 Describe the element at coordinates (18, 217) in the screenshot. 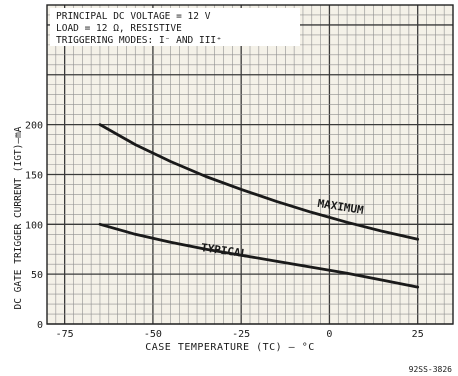

I see `y-axis-label: DC GATE TRIGGER CURRENT (IGT)—mA` at that location.